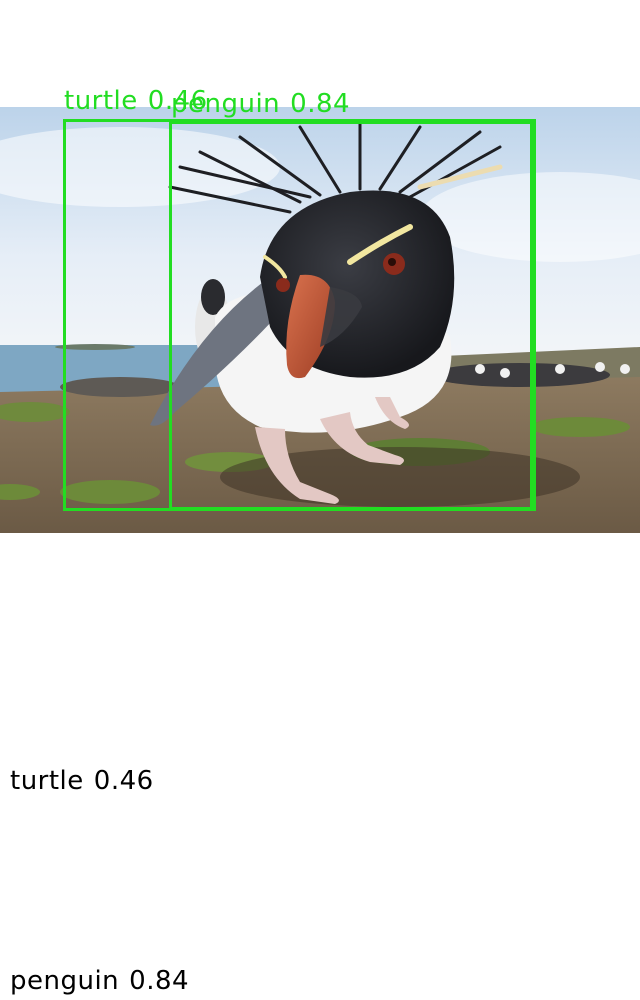 The image size is (640, 1000). Describe the element at coordinates (65, 981) in the screenshot. I see `legend-penguin-class-name: penguin` at that location.